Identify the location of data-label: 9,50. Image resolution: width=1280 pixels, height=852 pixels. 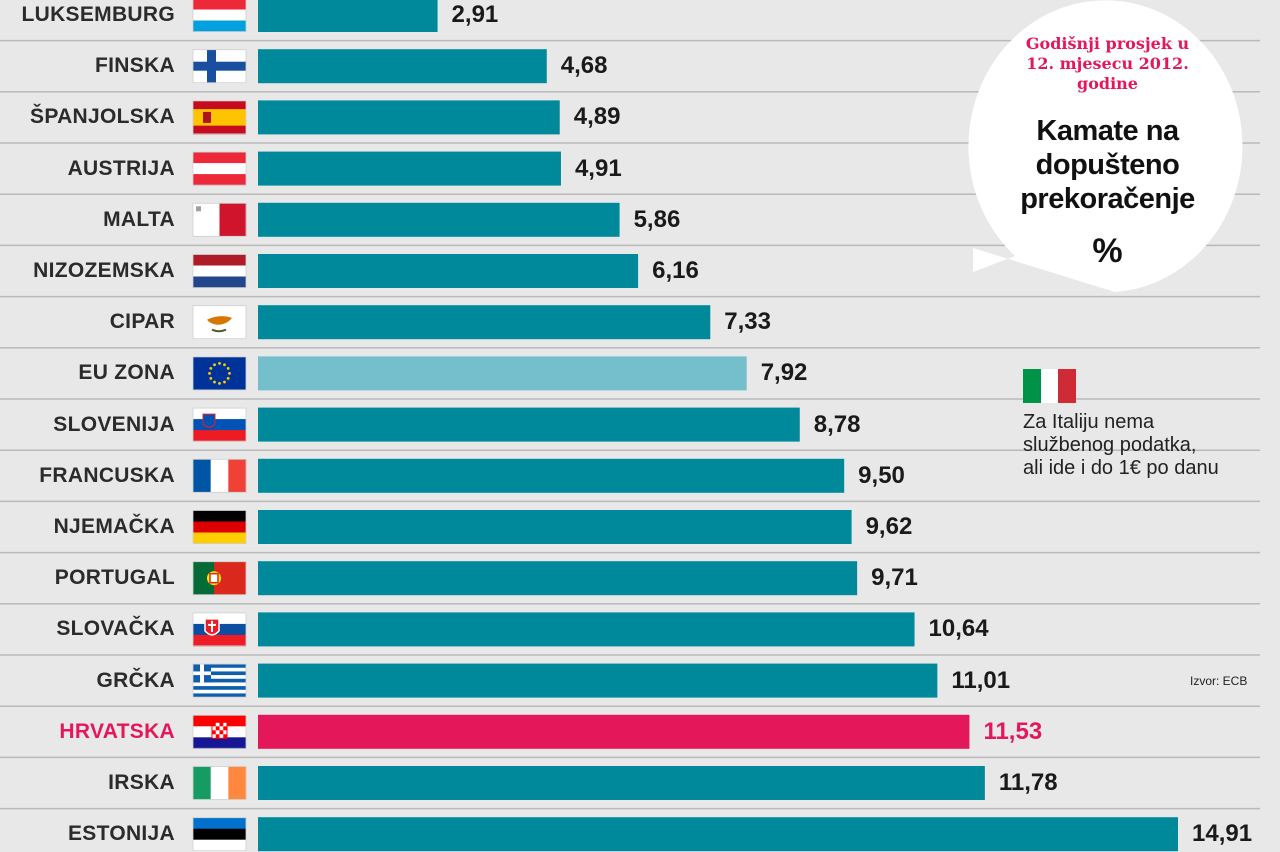
(881, 475).